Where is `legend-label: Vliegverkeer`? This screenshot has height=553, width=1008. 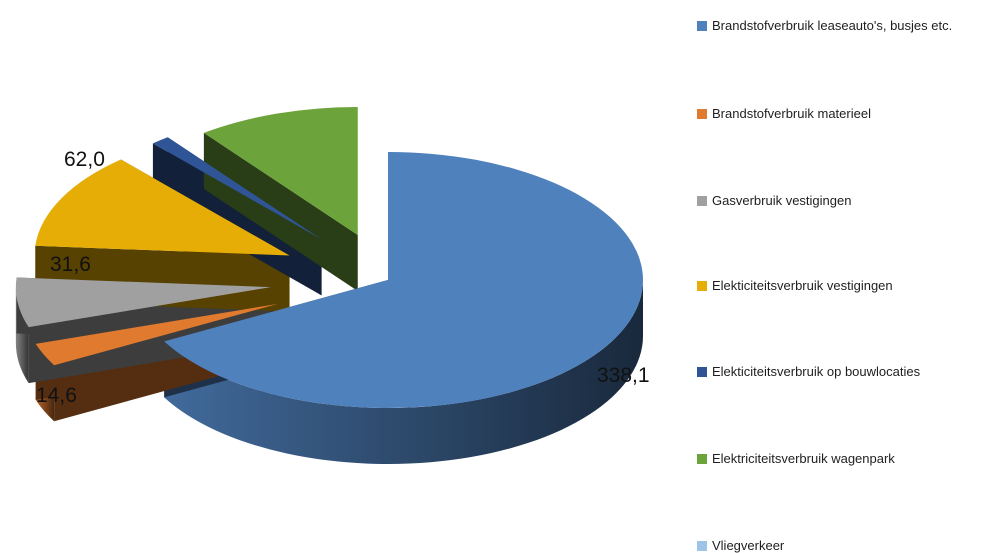 legend-label: Vliegverkeer is located at coordinates (748, 545).